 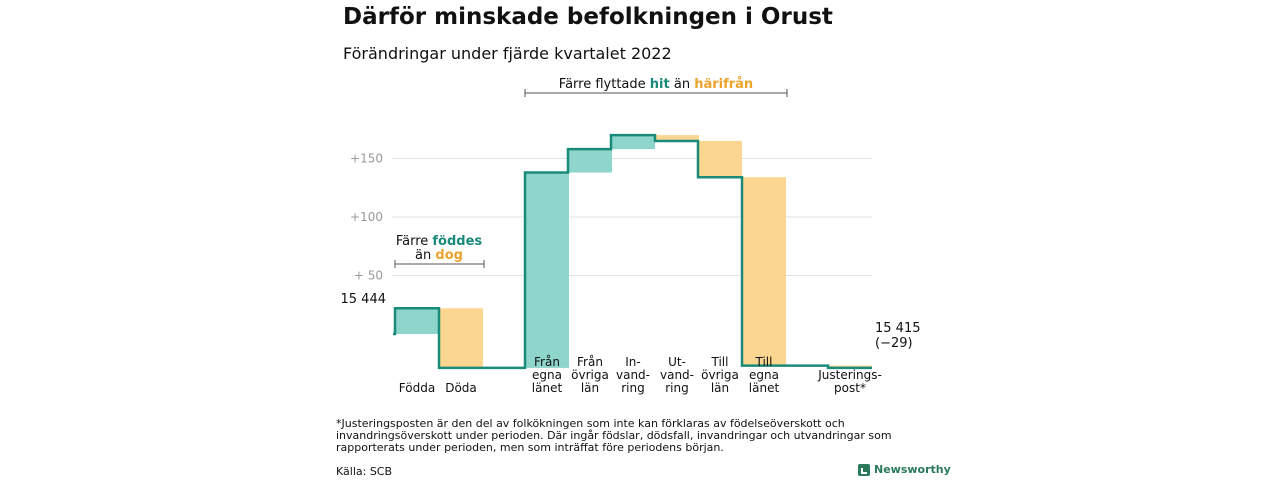 I want to click on brand-name: Newsworthy, so click(x=912, y=469).